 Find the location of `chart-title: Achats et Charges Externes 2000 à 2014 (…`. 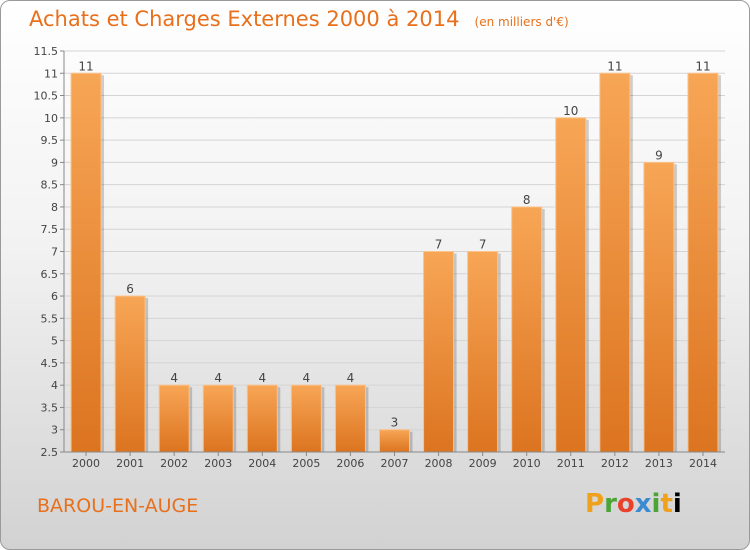

chart-title: Achats et Charges Externes 2000 à 2014 (… is located at coordinates (299, 19).